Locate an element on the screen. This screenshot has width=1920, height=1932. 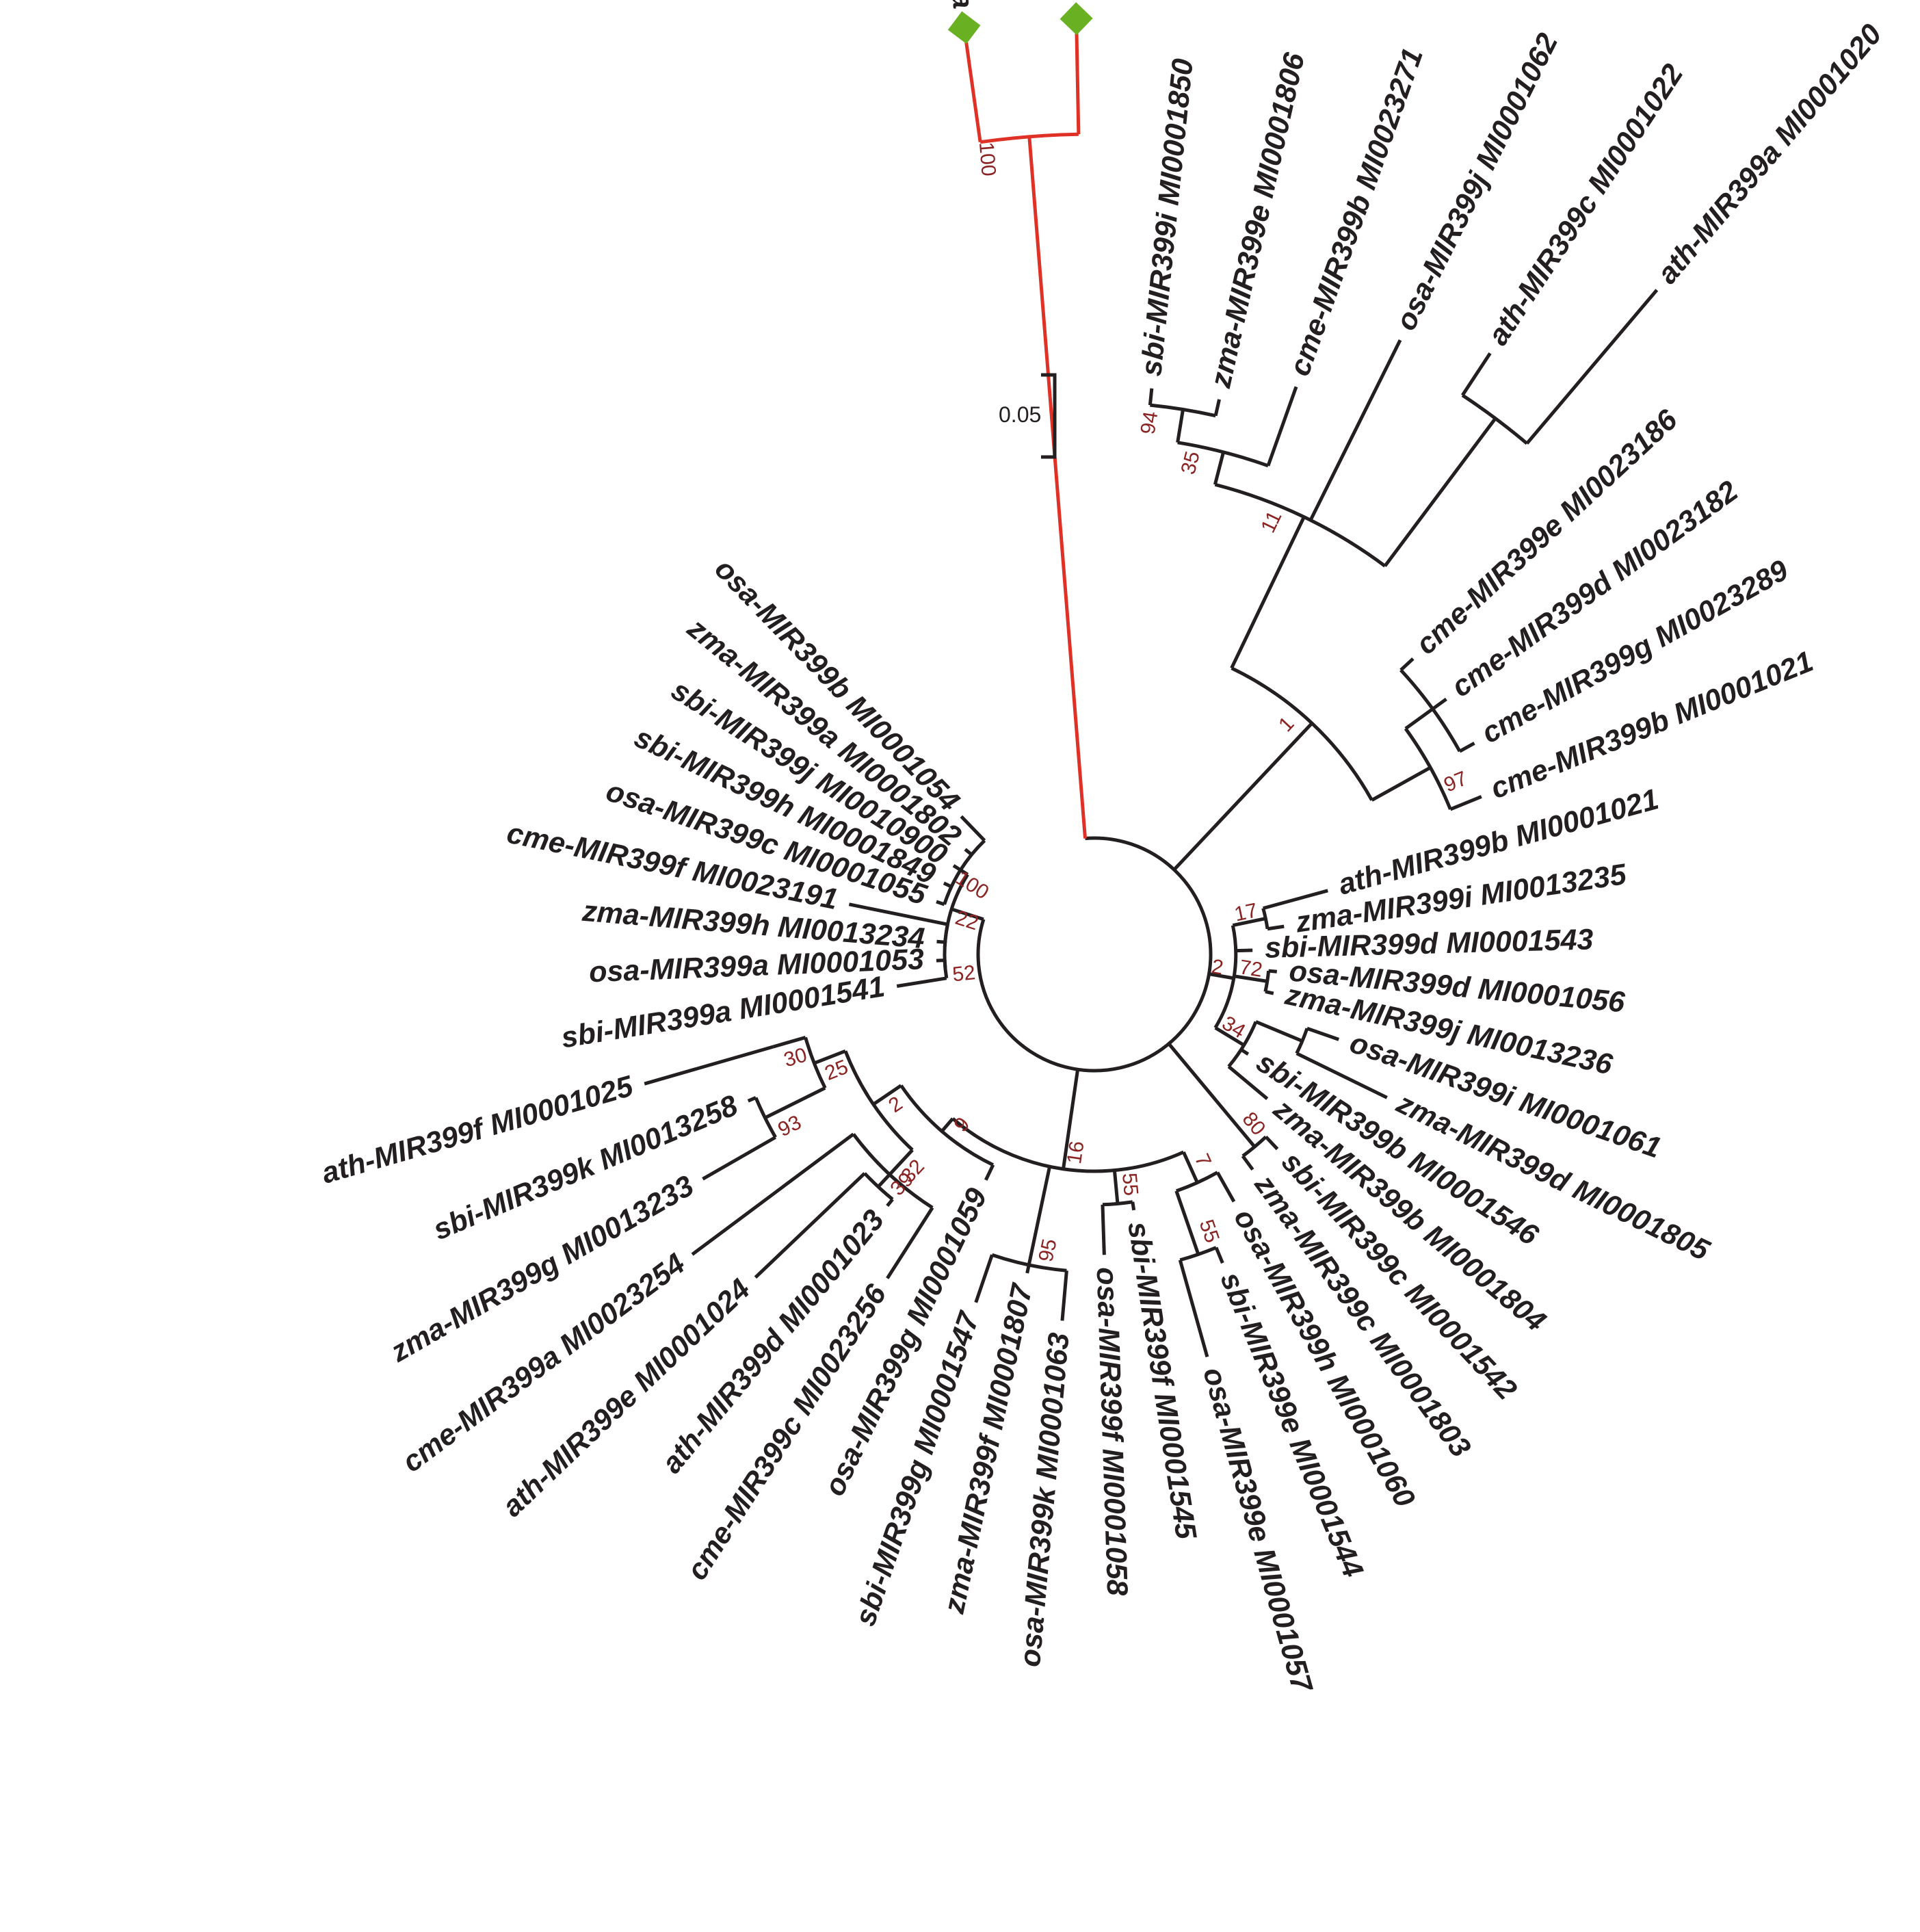
bootstrap-value: 52 is located at coordinates (963, 973).